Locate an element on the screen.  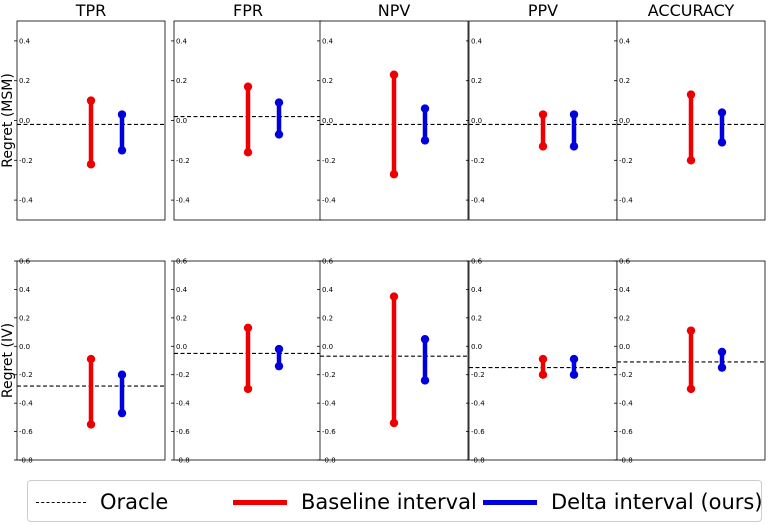
column-title-ppv: PPV is located at coordinates (543, 10).